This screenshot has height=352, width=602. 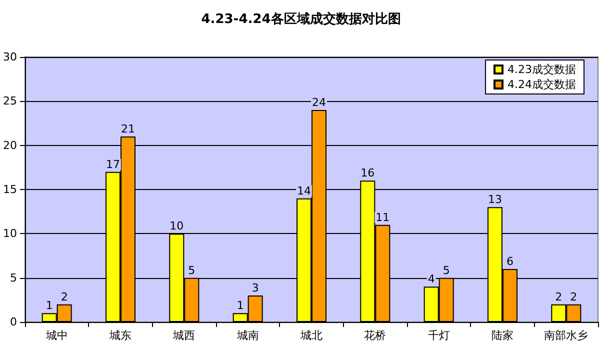 What do you see at coordinates (13, 277) in the screenshot?
I see `y-tick-label: 5` at bounding box center [13, 277].